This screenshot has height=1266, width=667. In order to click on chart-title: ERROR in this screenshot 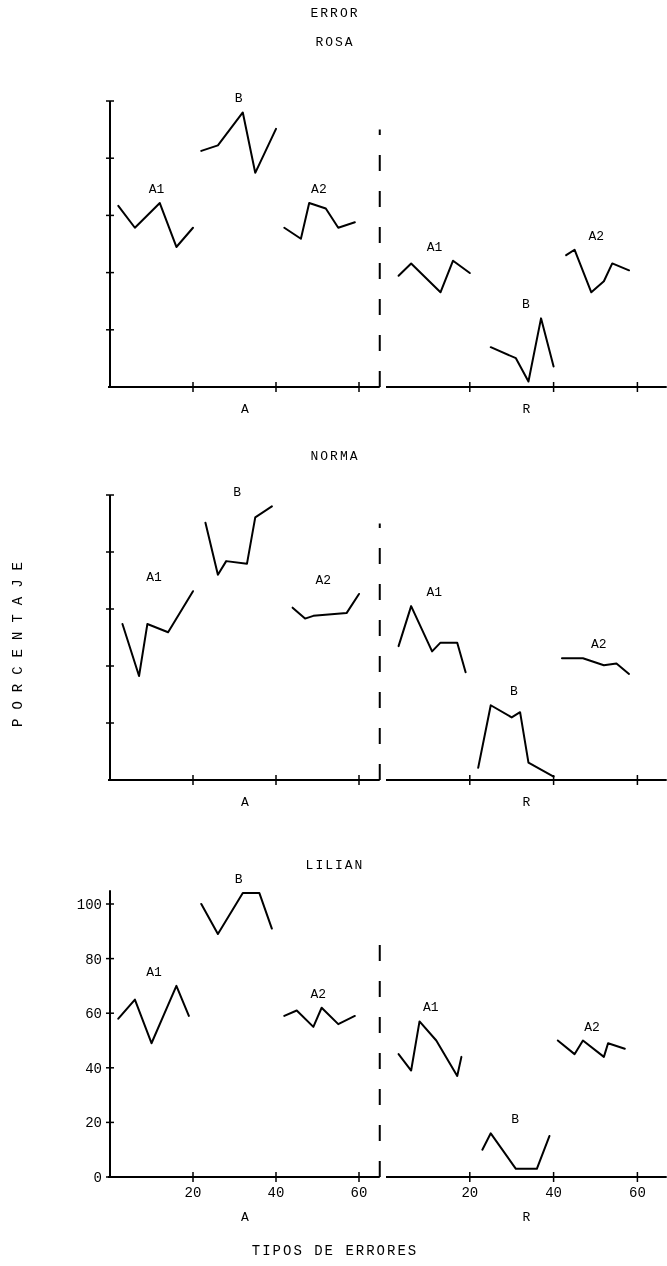, I will do `click(335, 13)`.